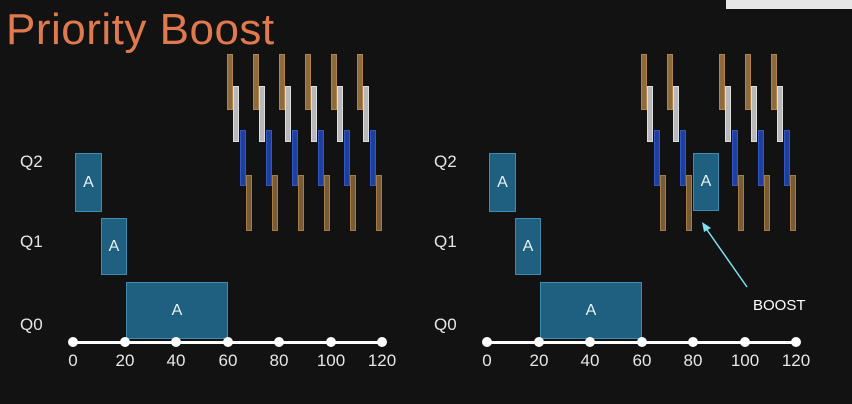  Describe the element at coordinates (706, 182) in the screenshot. I see `job-a-block-boosted: A` at that location.